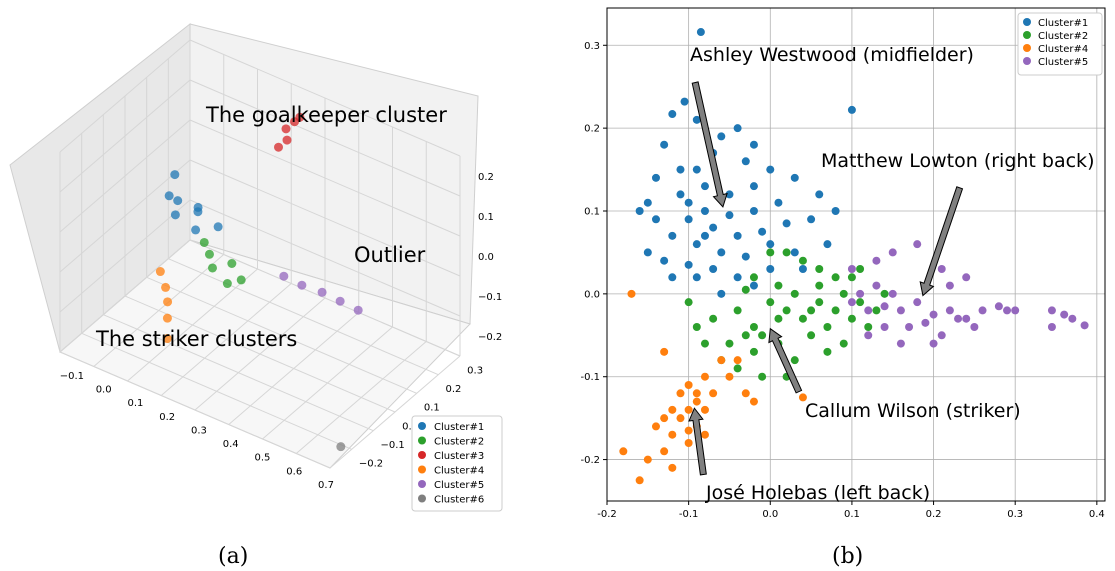  What do you see at coordinates (199, 430) in the screenshot?
I see `tick-label-x3d: 0.3` at bounding box center [199, 430].